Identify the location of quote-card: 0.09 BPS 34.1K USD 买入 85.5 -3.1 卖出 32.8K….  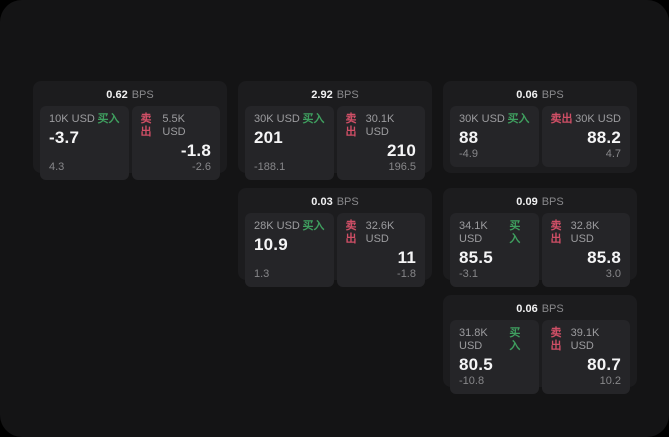
(540, 237).